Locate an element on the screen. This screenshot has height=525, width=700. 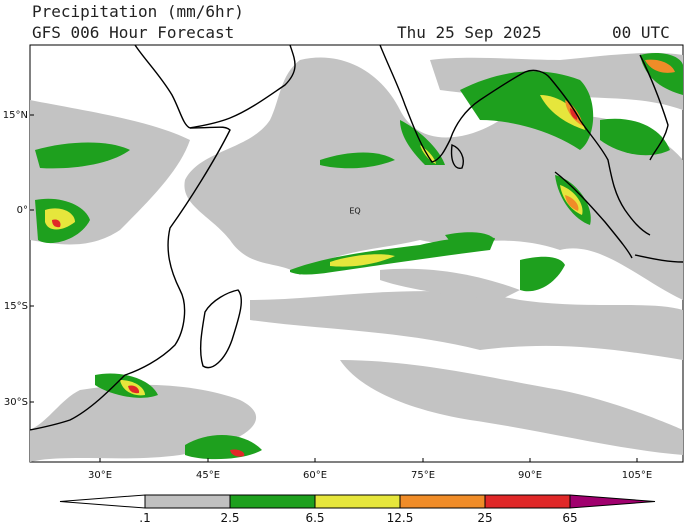
title: Precipitation (mm/6hr) is located at coordinates (138, 11).